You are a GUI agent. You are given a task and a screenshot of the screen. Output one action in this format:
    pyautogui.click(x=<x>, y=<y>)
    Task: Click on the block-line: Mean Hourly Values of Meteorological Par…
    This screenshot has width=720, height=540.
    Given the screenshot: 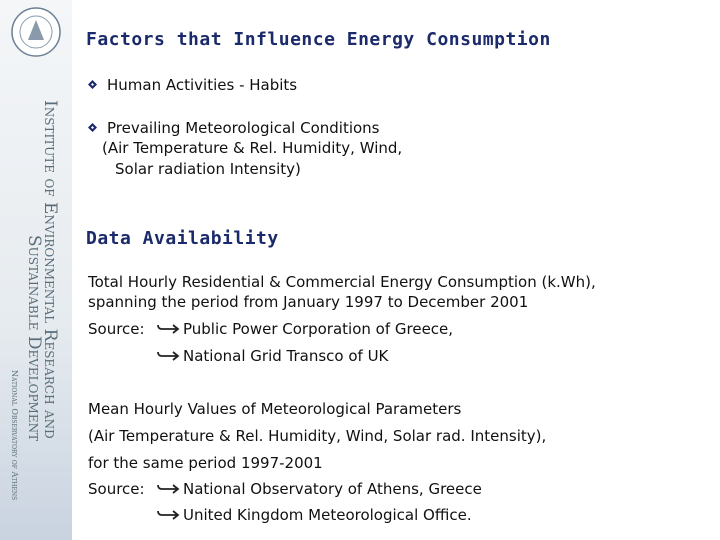 What is the action you would take?
    pyautogui.click(x=275, y=409)
    